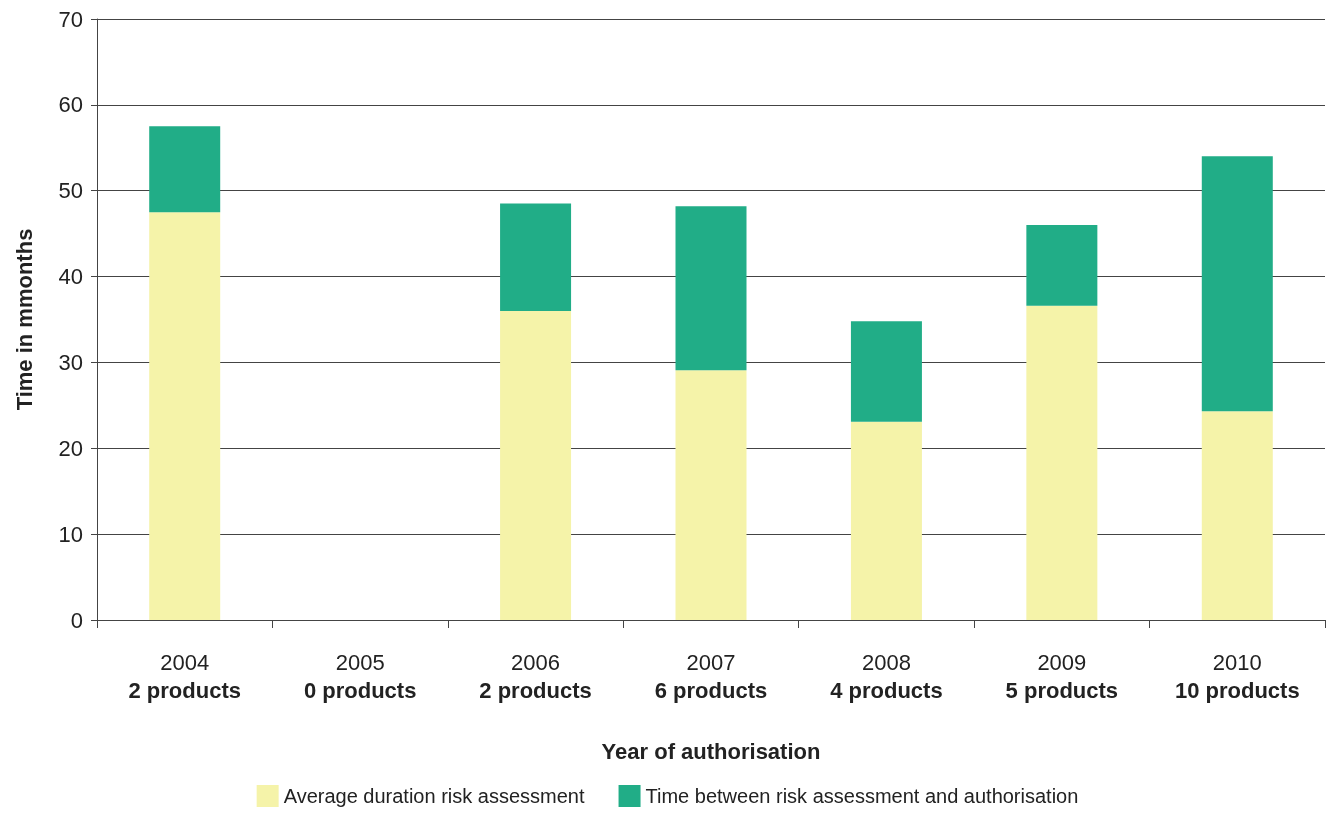 The width and height of the screenshot is (1335, 814). I want to click on x-axis-title: Year of authorisation, so click(711, 751).